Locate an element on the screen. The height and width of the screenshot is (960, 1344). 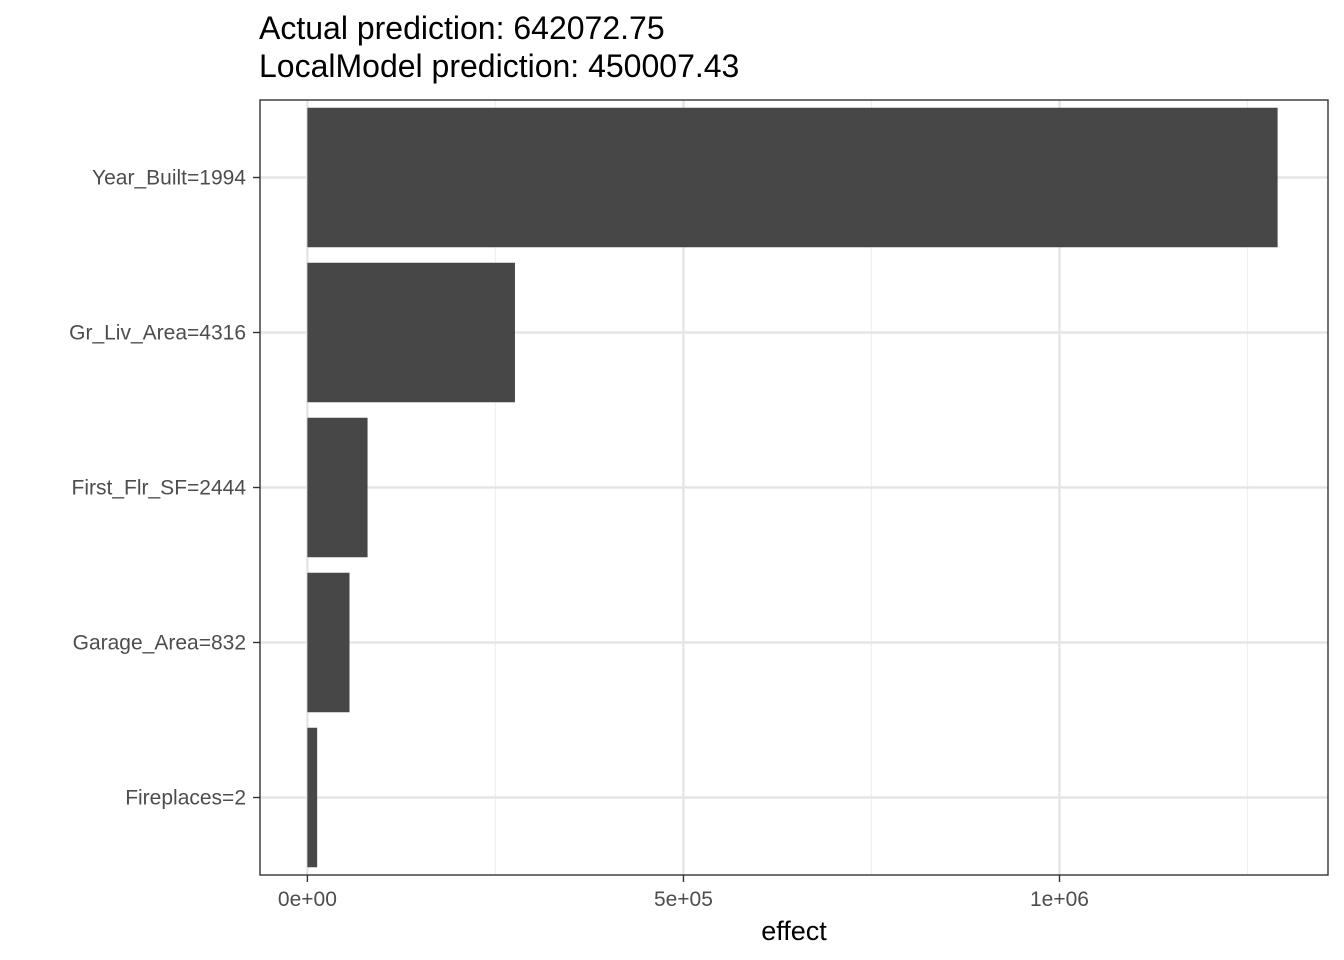
x-tick-label-0: 0e+00 is located at coordinates (307, 899).